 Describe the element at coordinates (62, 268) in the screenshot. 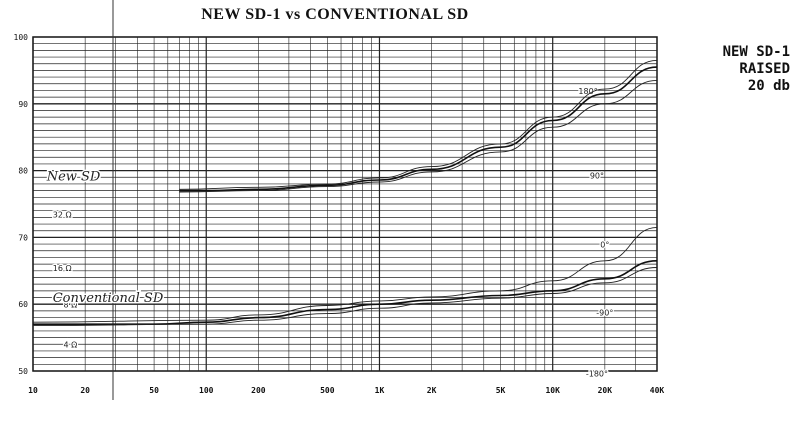

I see `impedance-label: 16 Ω` at that location.